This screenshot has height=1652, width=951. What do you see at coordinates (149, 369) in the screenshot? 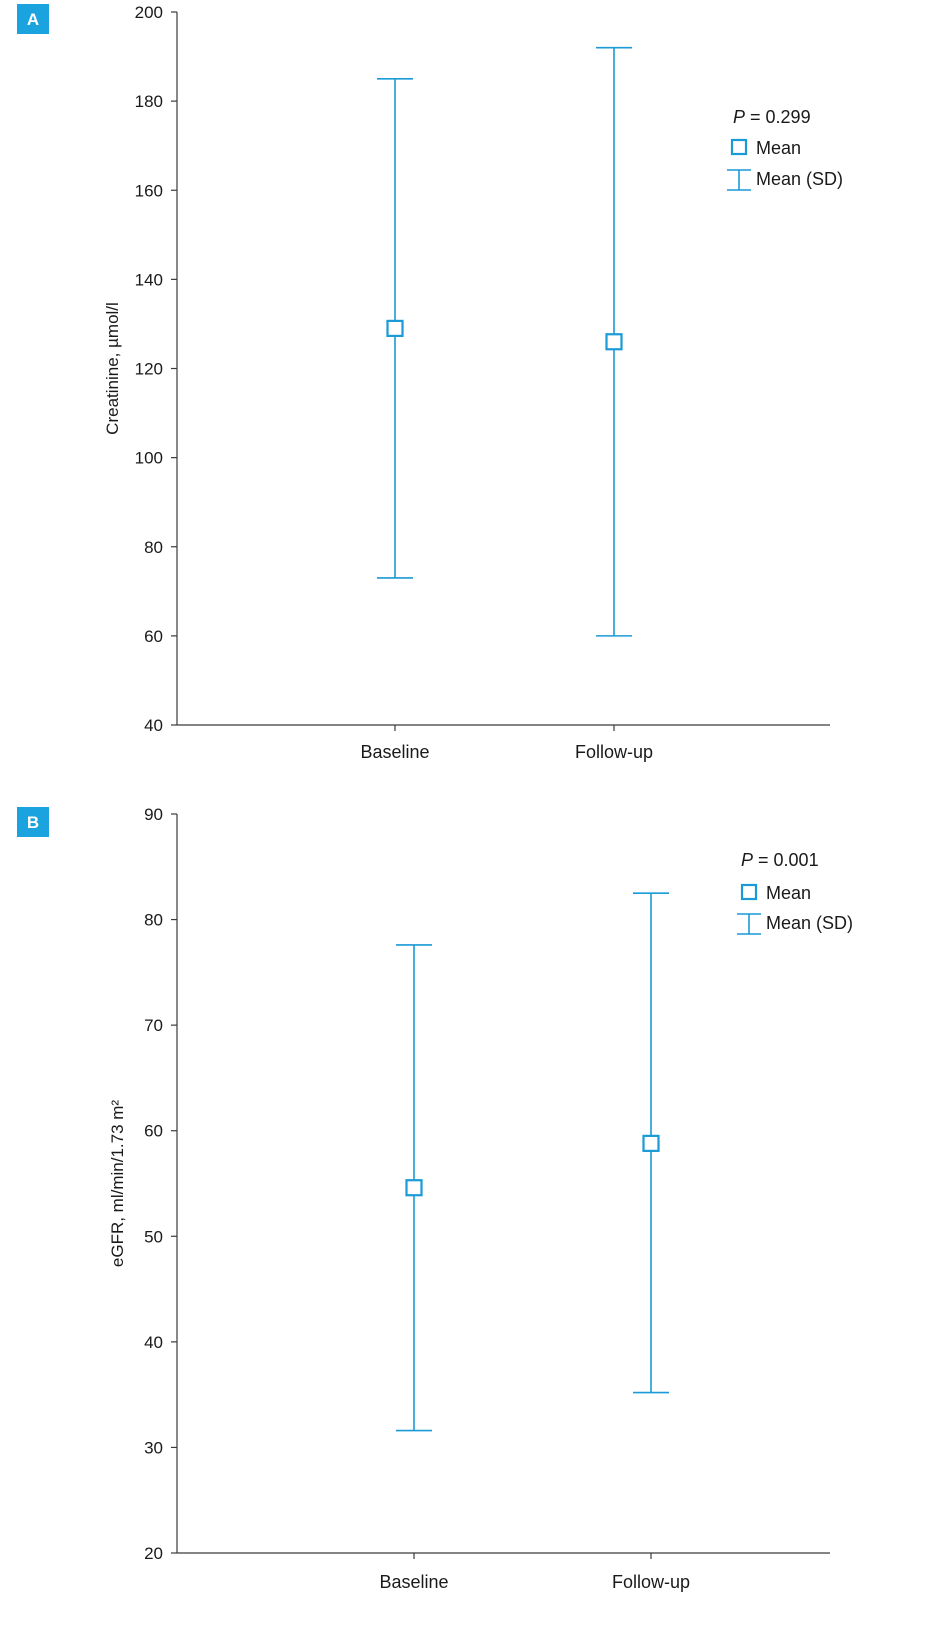
I see `y-tick-label: 120` at bounding box center [149, 369].